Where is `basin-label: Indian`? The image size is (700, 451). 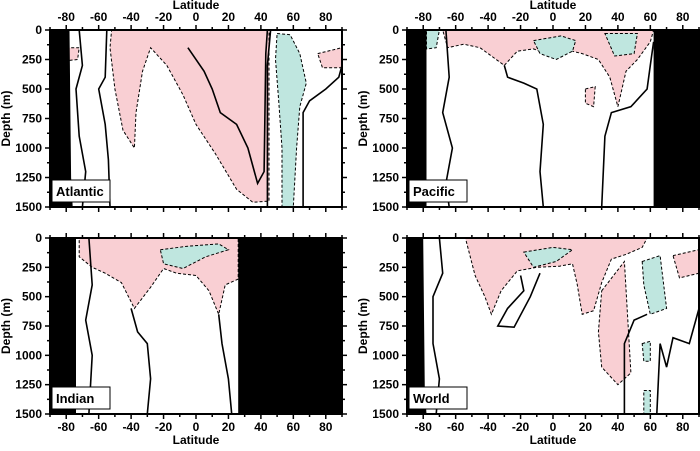
basin-label: Indian is located at coordinates (75, 398).